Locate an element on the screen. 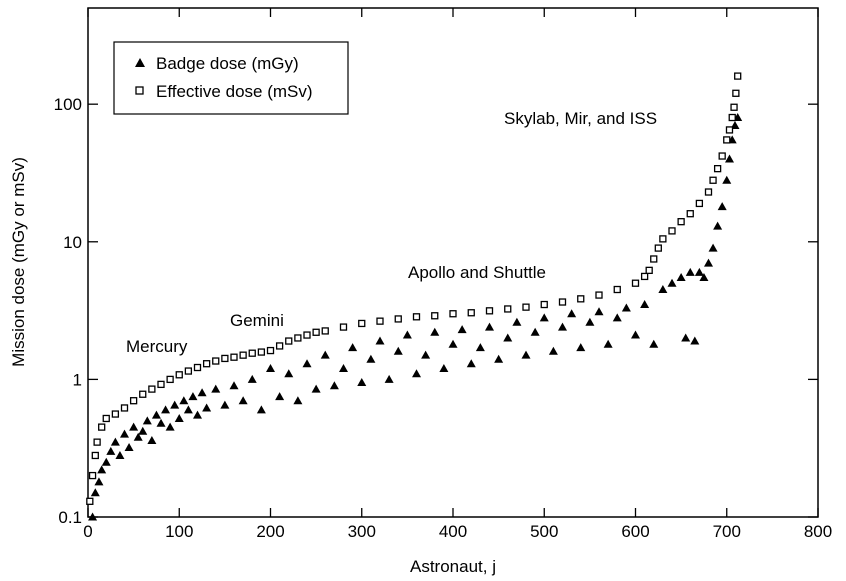 The width and height of the screenshot is (846, 581). legend-label: Badge dose (mGy) is located at coordinates (227, 63).